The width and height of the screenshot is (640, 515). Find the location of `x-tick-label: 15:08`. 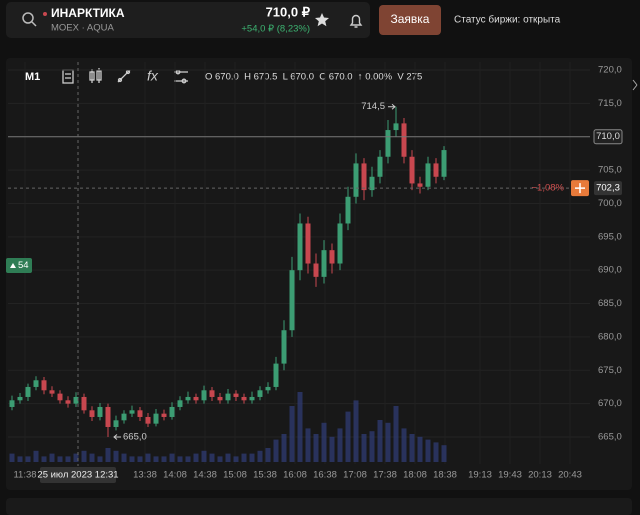

x-tick-label: 15:08 is located at coordinates (235, 475).